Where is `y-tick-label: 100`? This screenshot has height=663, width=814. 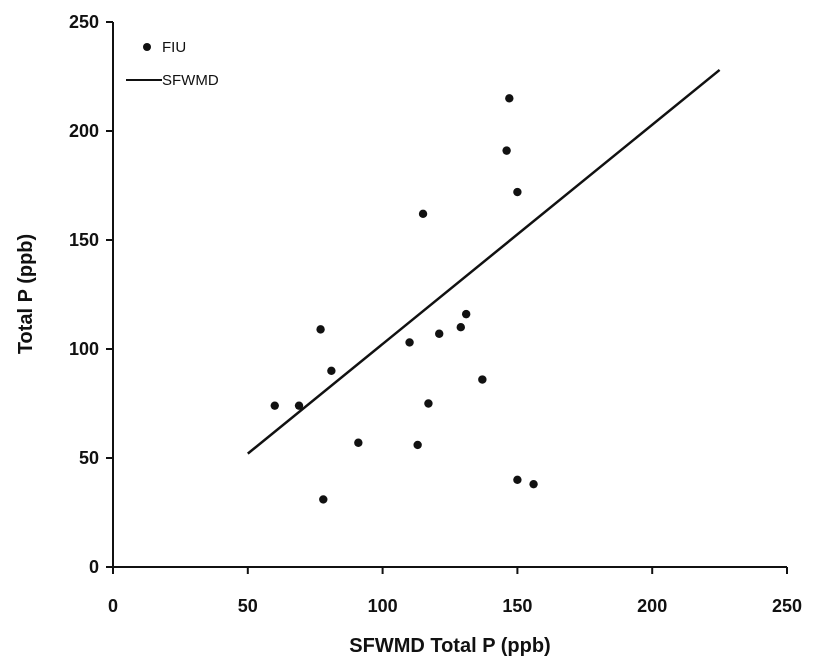 y-tick-label: 100 is located at coordinates (84, 349).